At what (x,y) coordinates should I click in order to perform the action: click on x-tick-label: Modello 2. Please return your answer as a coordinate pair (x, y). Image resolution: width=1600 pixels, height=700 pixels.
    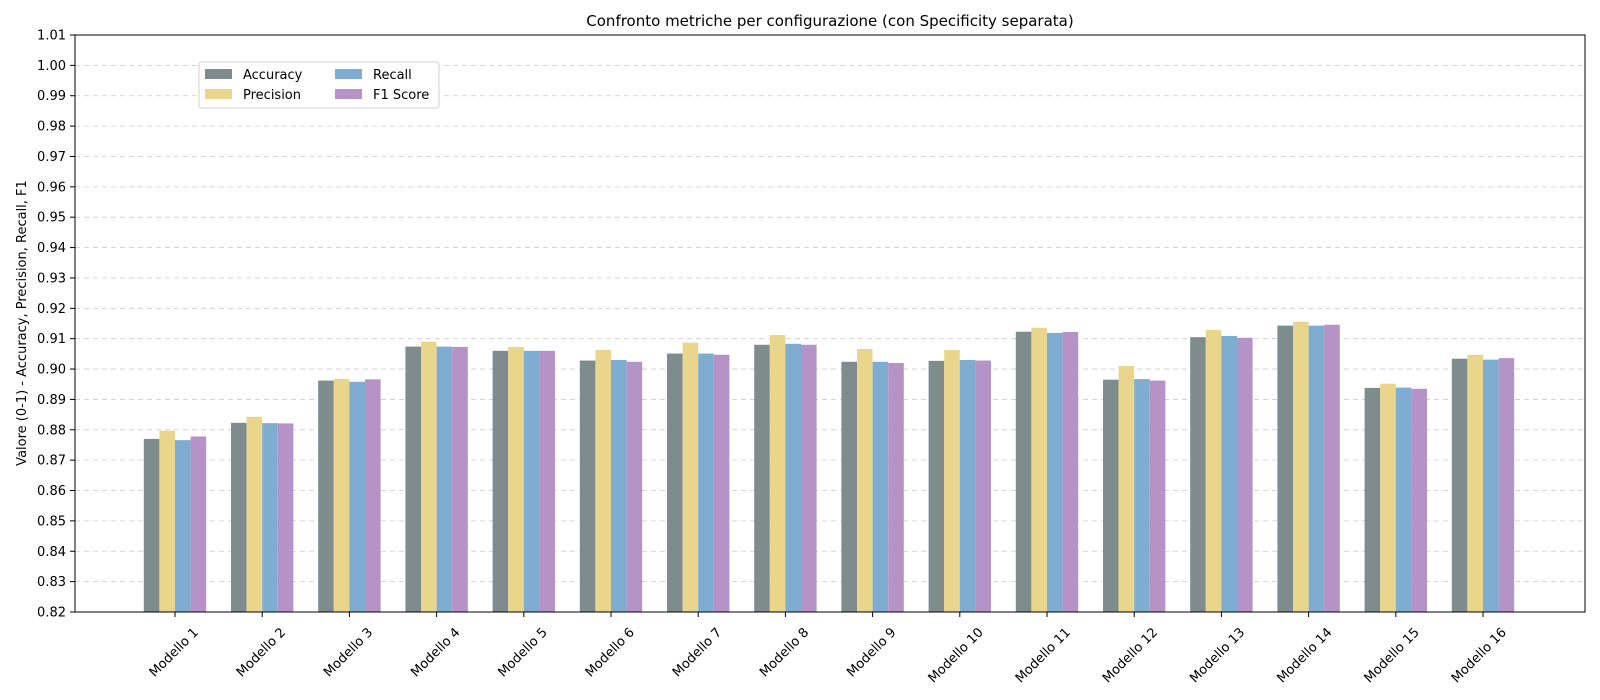
    Looking at the image, I should click on (261, 652).